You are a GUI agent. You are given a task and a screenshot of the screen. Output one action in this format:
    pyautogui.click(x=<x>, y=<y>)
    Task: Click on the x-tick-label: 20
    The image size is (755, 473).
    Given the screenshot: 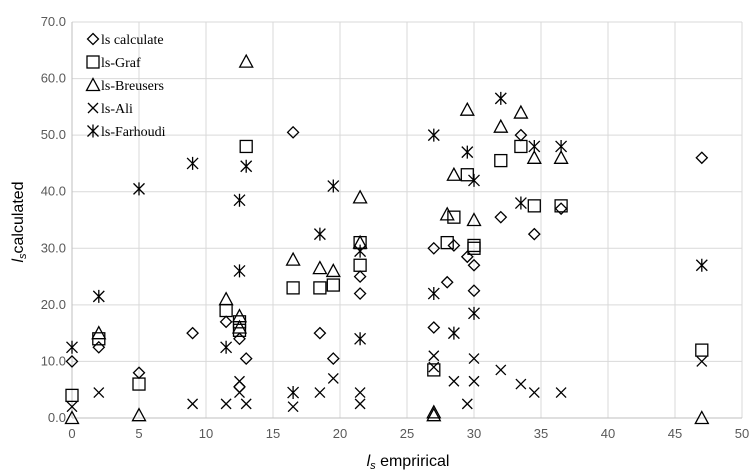 What is the action you would take?
    pyautogui.click(x=340, y=433)
    